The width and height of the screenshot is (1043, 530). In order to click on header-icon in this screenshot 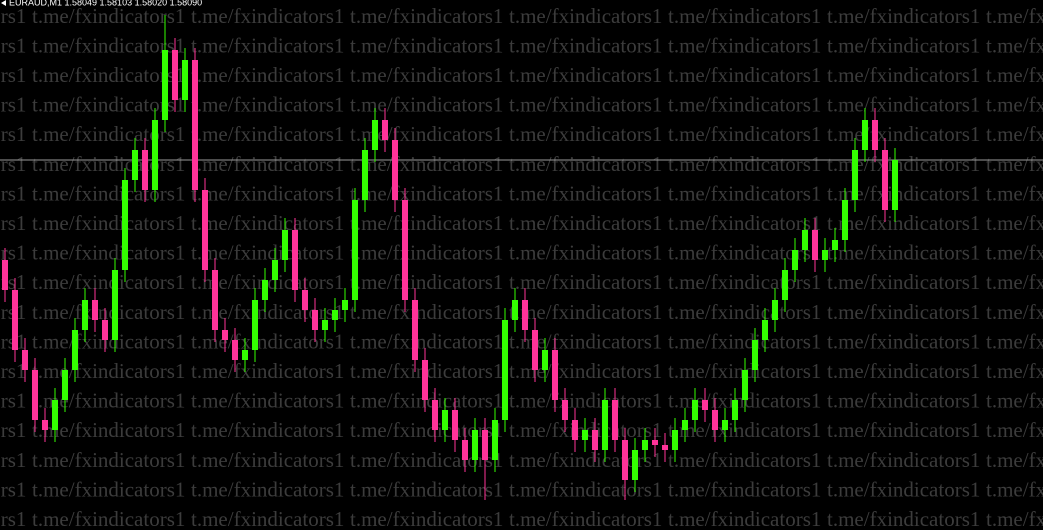, I will do `click(3, 3)`.